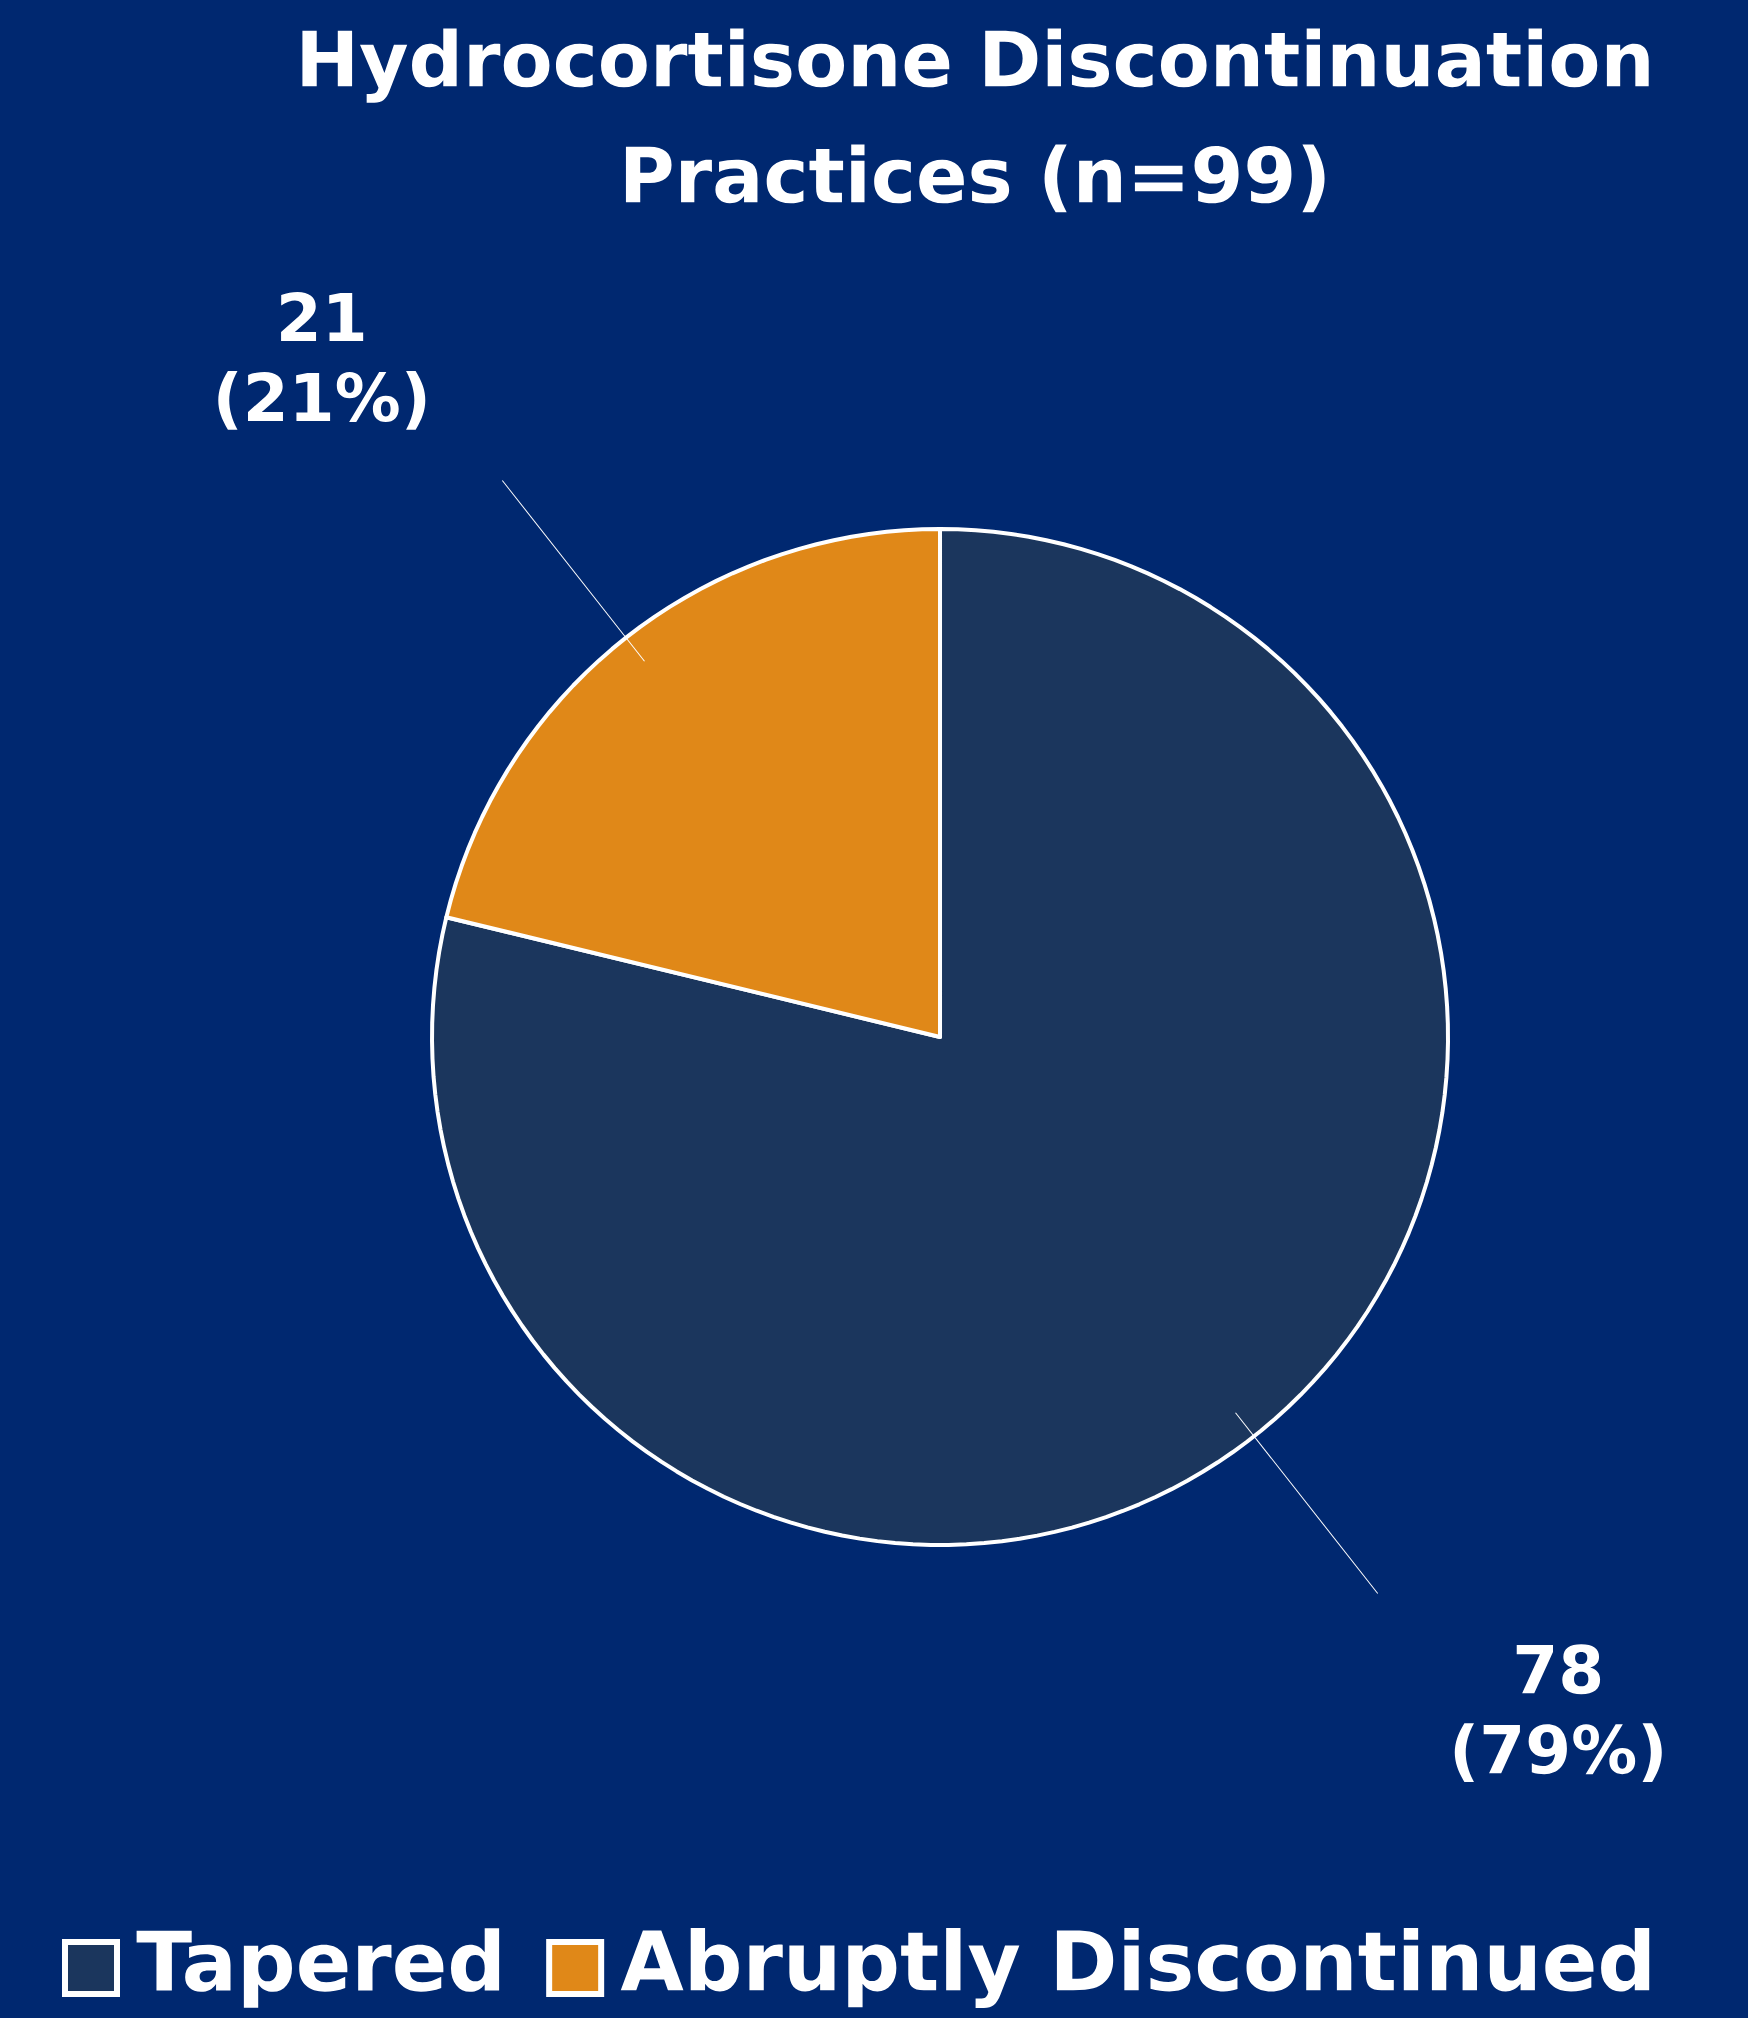 The image size is (1758, 2018). What do you see at coordinates (1558, 1713) in the screenshot?
I see `data-label: 78 (79%)` at bounding box center [1558, 1713].